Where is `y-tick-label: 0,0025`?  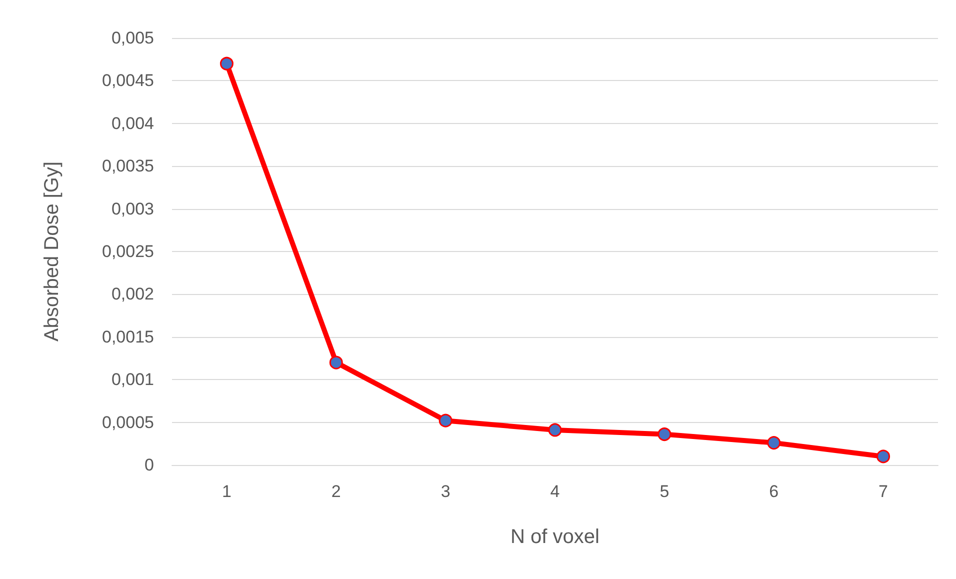 y-tick-label: 0,0025 is located at coordinates (128, 251).